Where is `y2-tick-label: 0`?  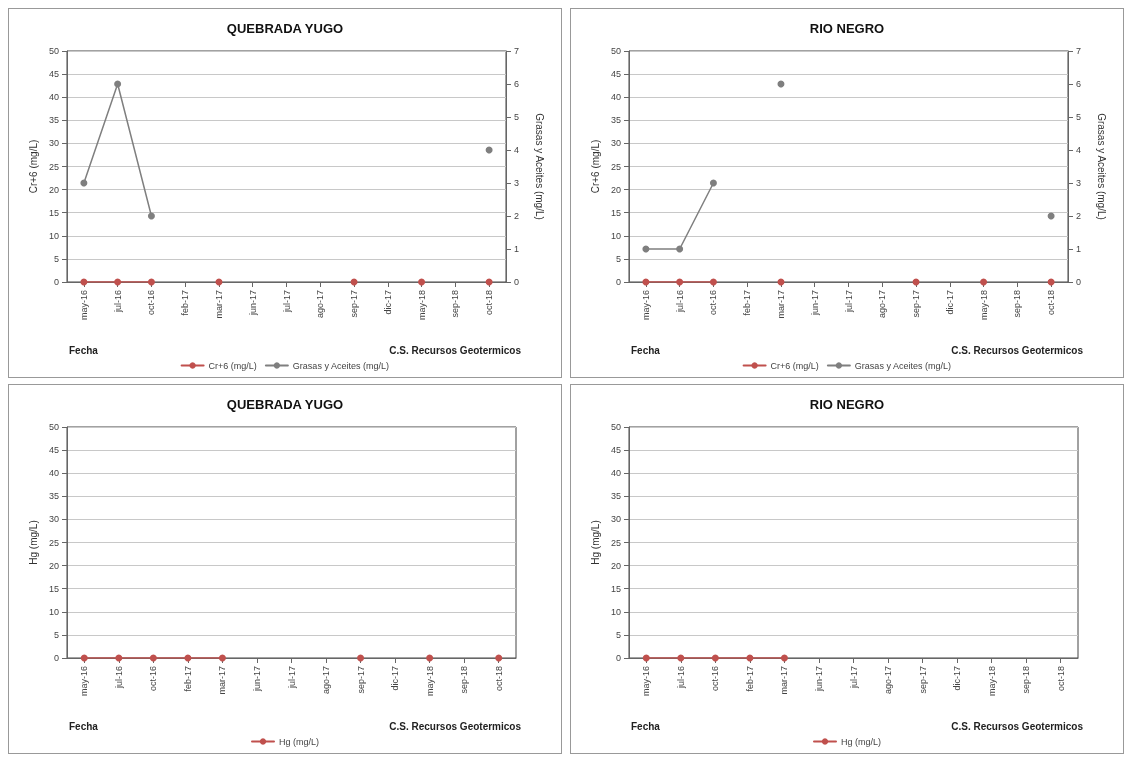
y2-tick-label: 0 is located at coordinates (1079, 282).